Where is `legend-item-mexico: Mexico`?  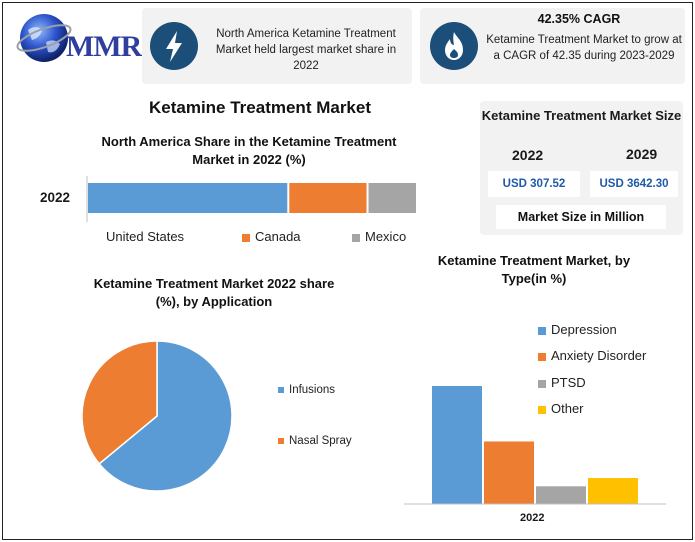
legend-item-mexico: Mexico is located at coordinates (379, 236).